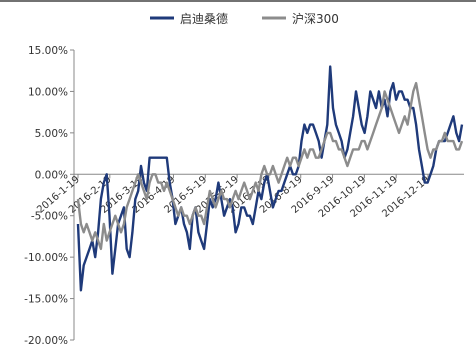  Describe the element at coordinates (46, 341) in the screenshot. I see `y-tick-label: -20.00%` at that location.